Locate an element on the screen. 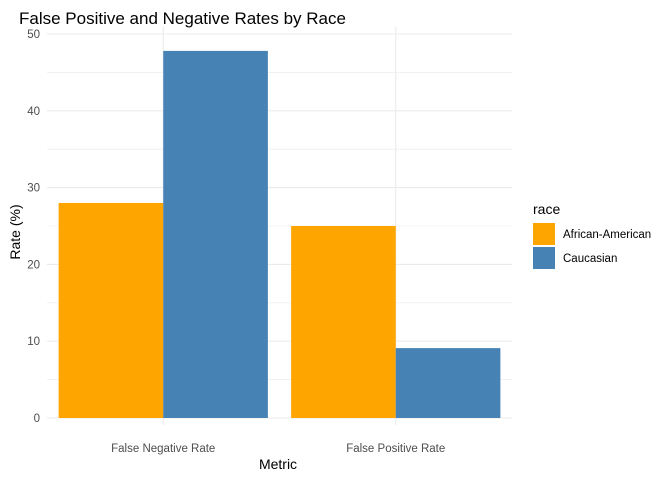 This screenshot has height=480, width=672. y-tick-label: 10 is located at coordinates (33, 342).